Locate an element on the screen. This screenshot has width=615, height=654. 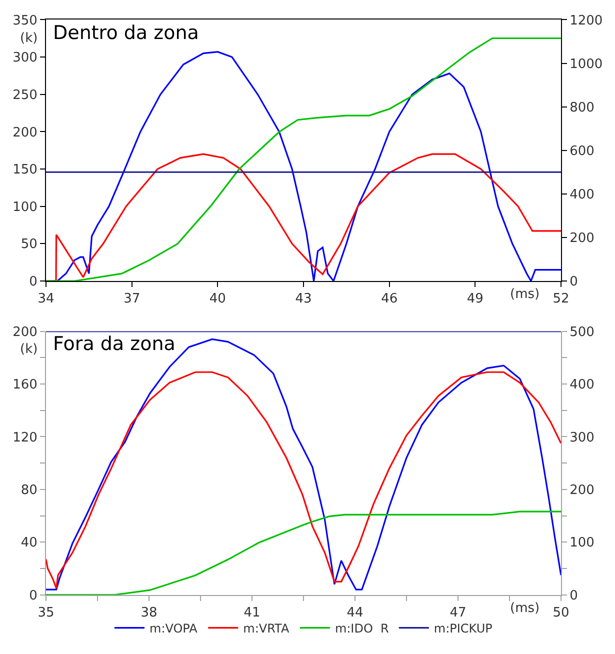
y-tick-label: 40 is located at coordinates (29, 543).